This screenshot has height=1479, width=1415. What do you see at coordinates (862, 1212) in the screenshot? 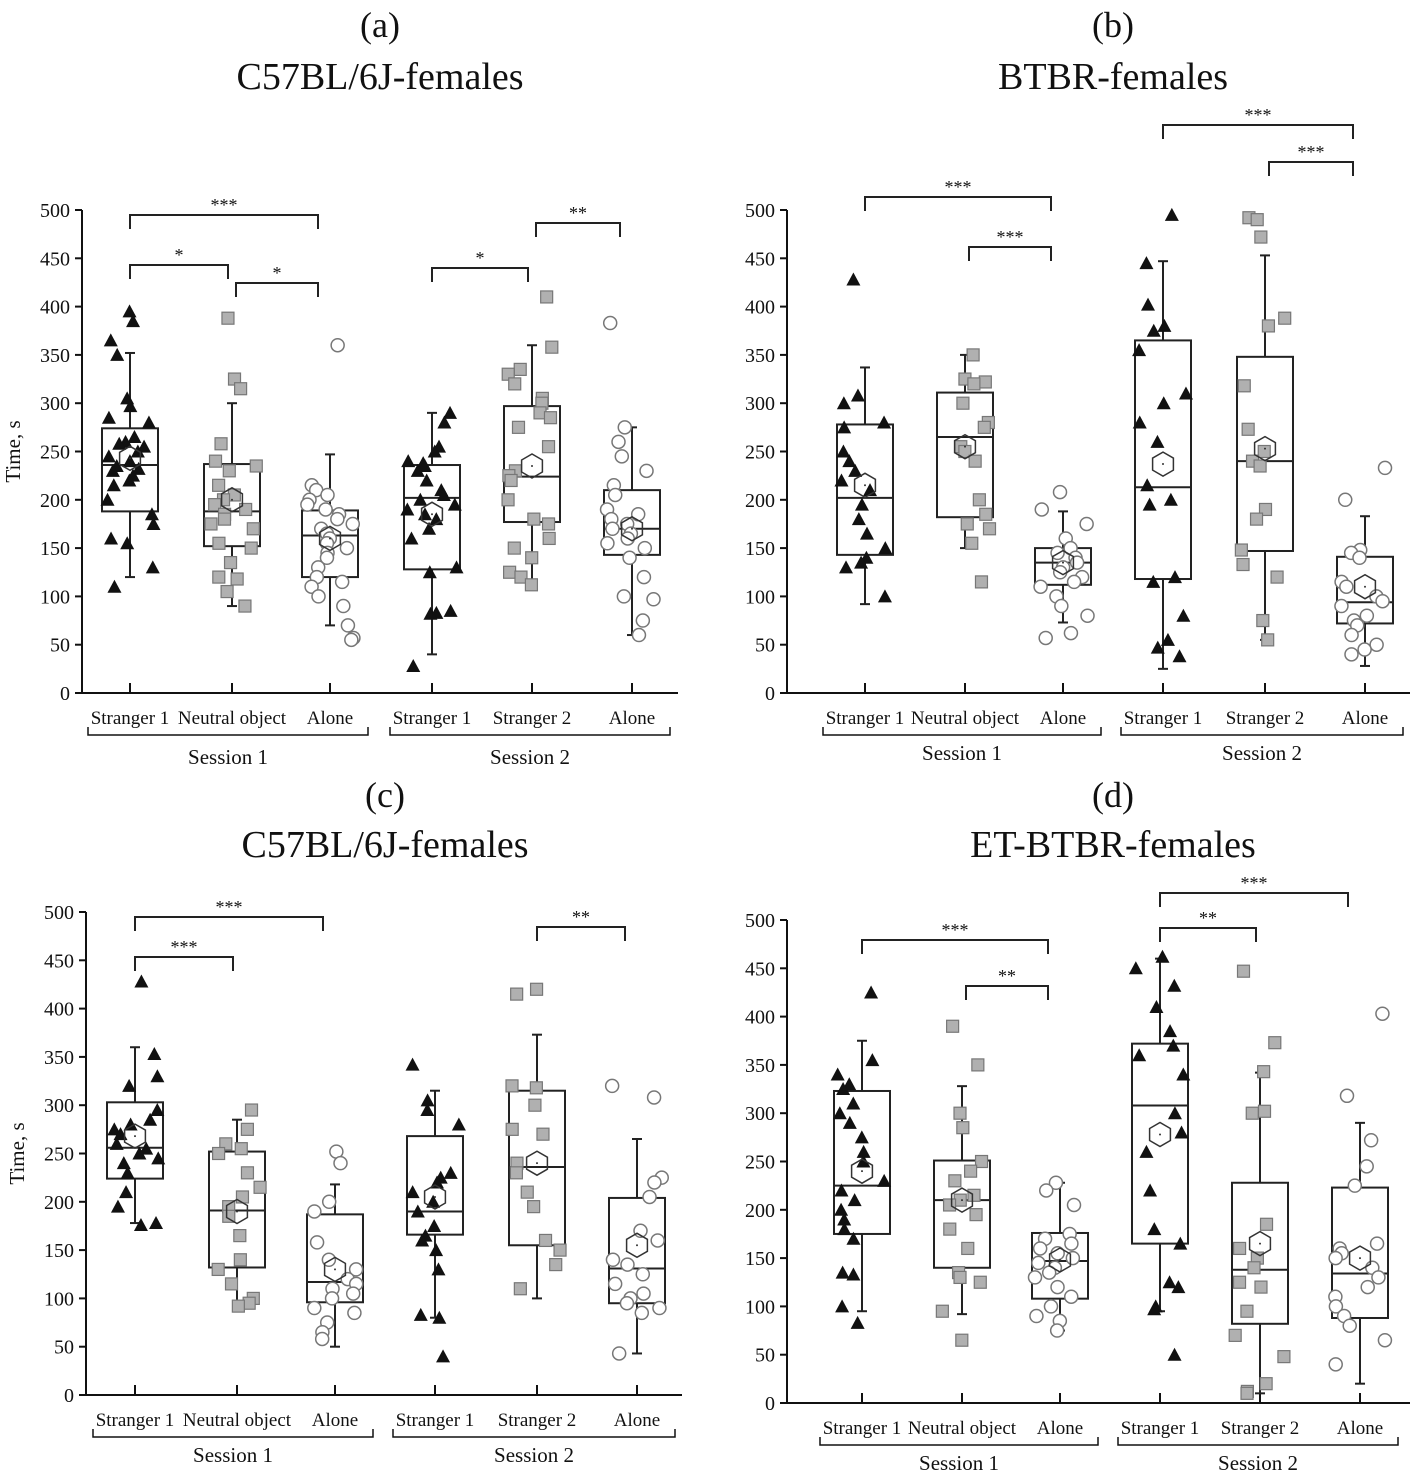
I see `box-stranger-1: Stranger 1` at bounding box center [862, 1212].